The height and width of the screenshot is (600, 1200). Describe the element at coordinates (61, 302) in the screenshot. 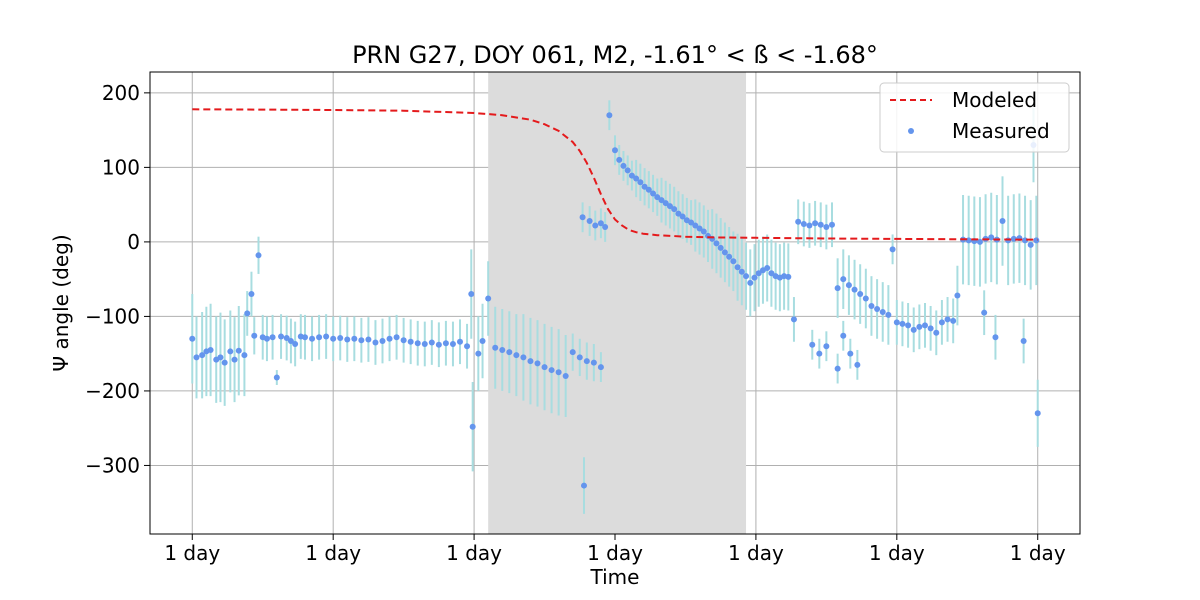

I see `y-axis-label: Ψ angle (deg)` at that location.